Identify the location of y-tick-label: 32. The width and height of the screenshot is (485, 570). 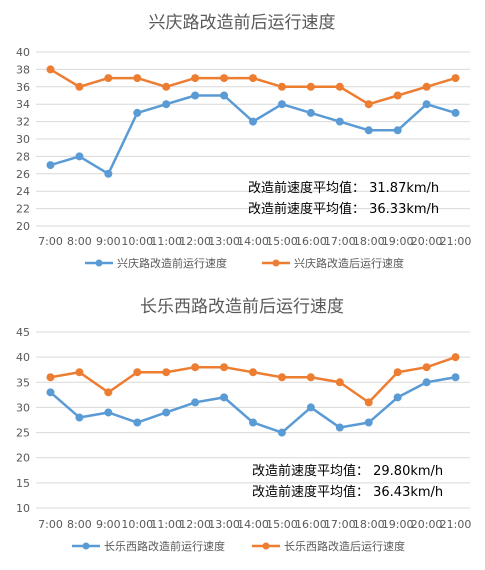
(23, 122).